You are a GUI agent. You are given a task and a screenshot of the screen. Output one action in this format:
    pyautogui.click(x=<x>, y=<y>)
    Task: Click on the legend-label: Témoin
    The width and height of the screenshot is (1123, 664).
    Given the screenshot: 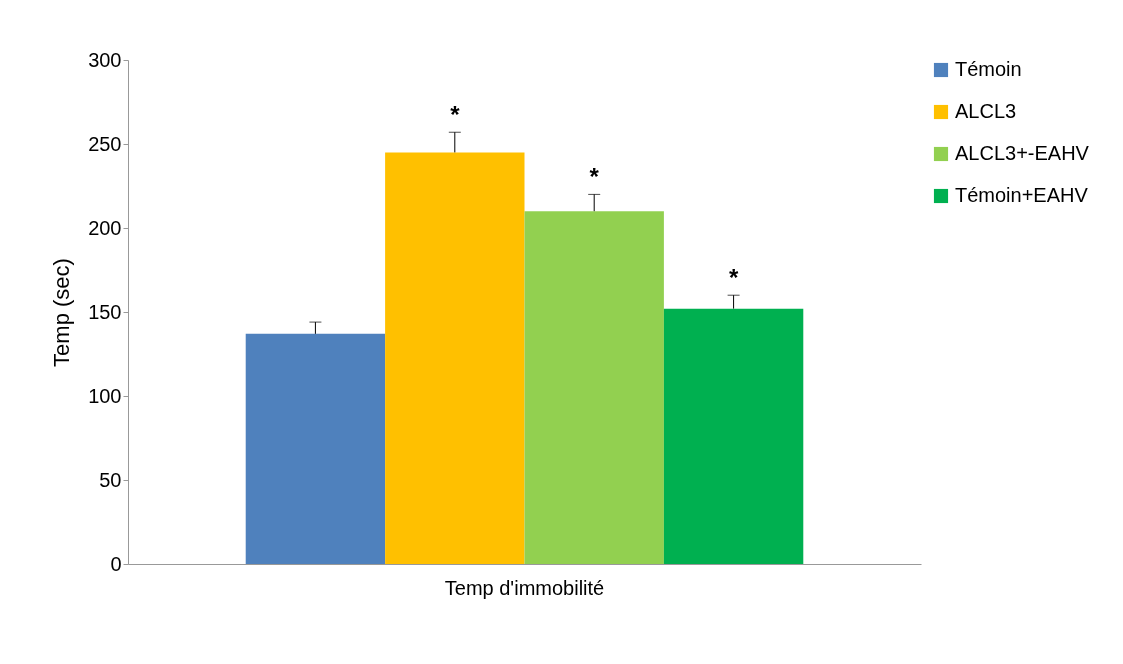 What is the action you would take?
    pyautogui.click(x=988, y=69)
    